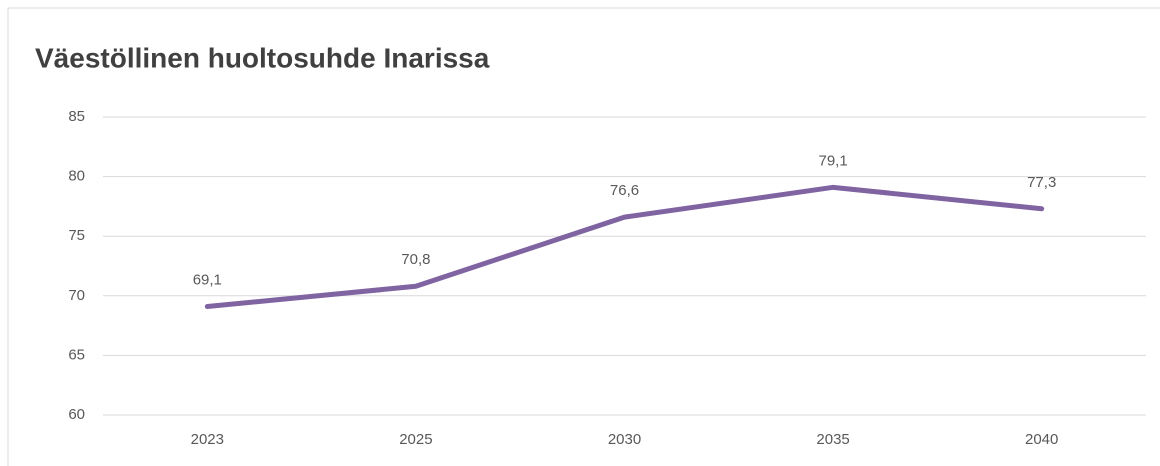 The width and height of the screenshot is (1160, 466). I want to click on chart-title: Väestöllinen huoltosuhde Inarissa, so click(262, 57).